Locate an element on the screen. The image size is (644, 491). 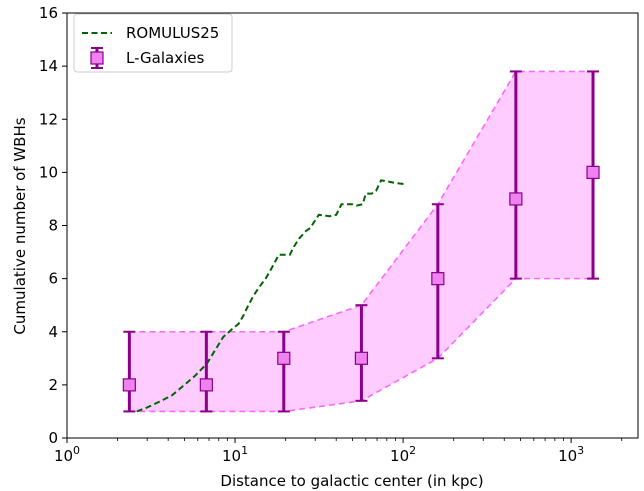
x-axis-label: Distance to galactic center (in kpc) is located at coordinates (351, 481).